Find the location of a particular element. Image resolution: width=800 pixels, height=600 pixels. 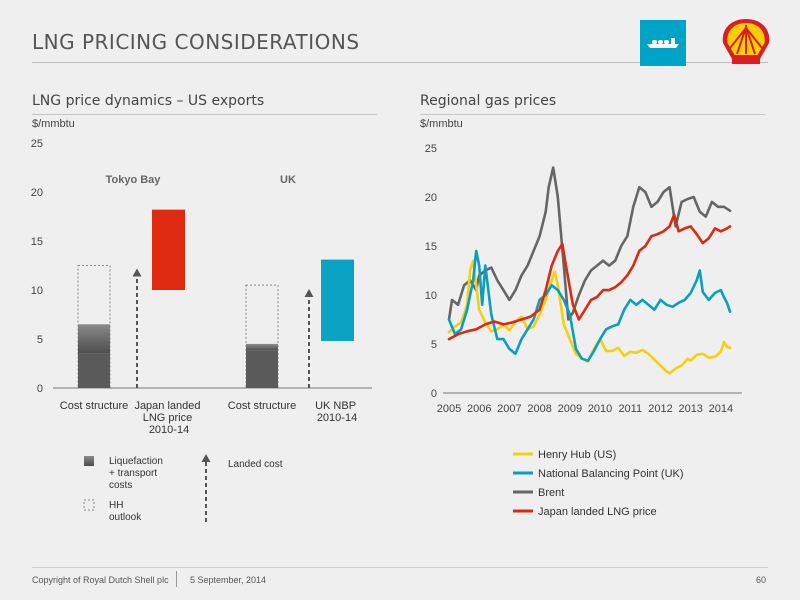

right-x-tick: 2006 is located at coordinates (479, 409).